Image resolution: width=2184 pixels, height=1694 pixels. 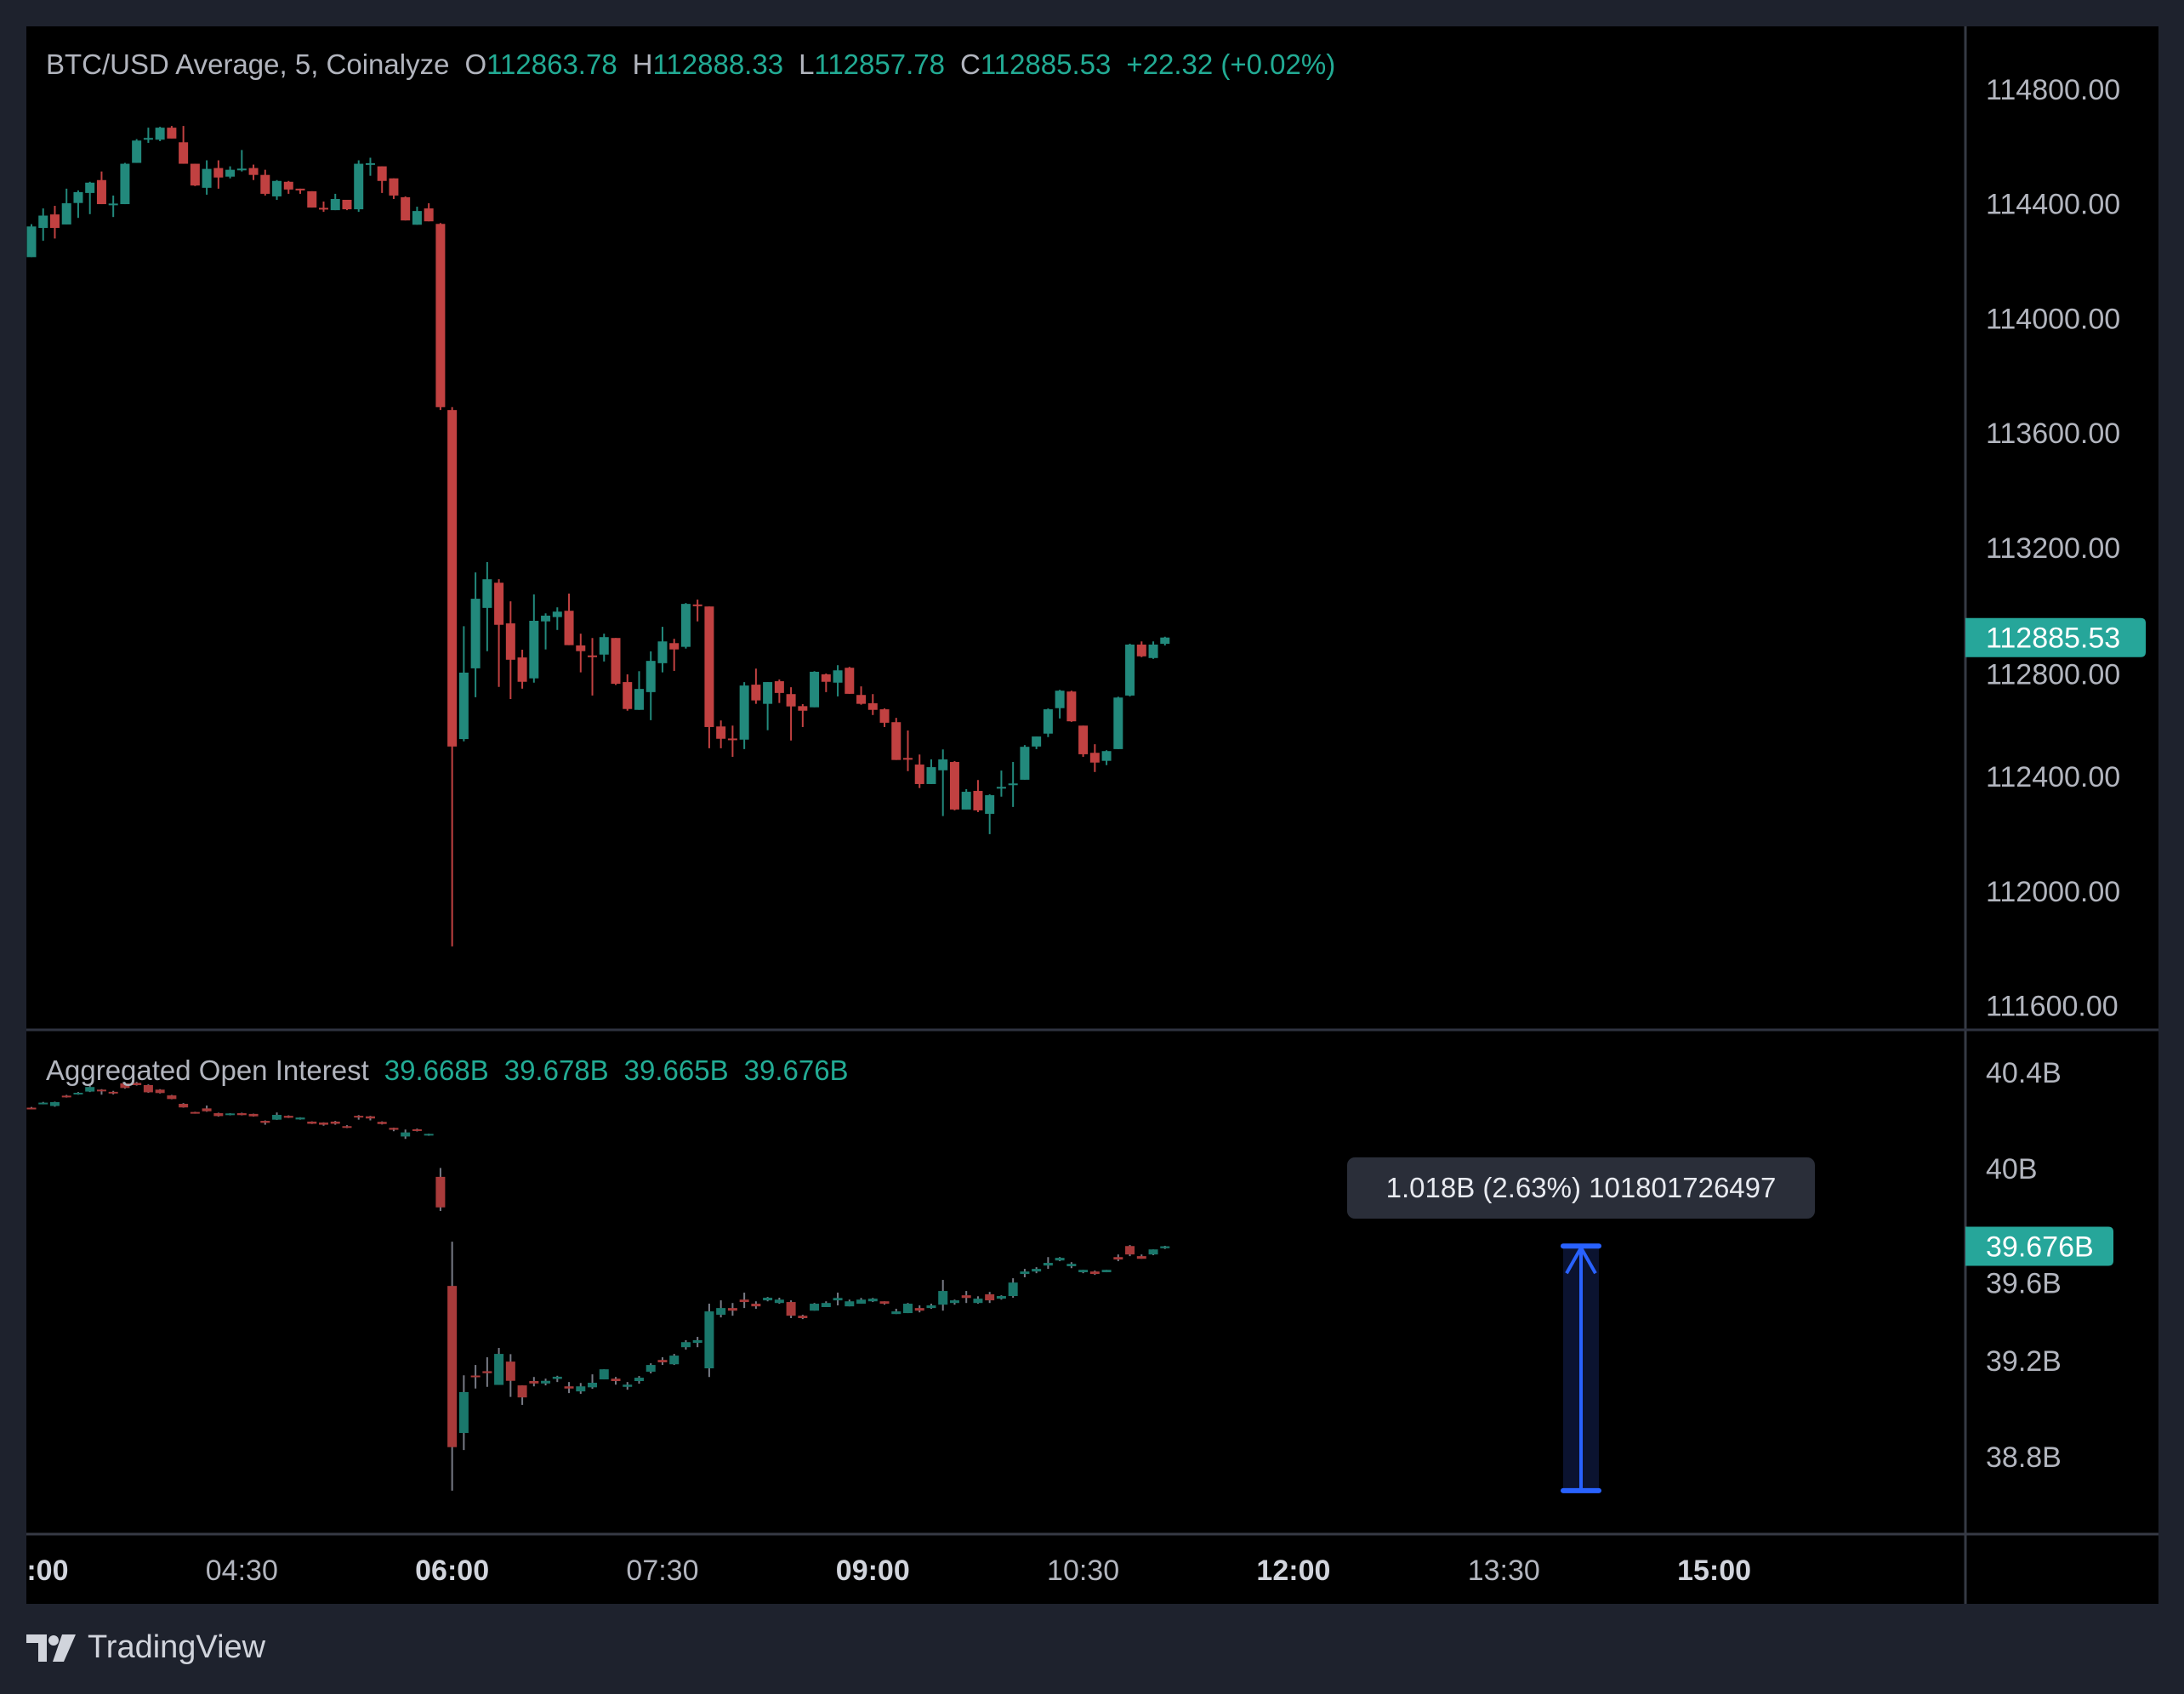 I want to click on open-label: O, so click(x=476, y=64).